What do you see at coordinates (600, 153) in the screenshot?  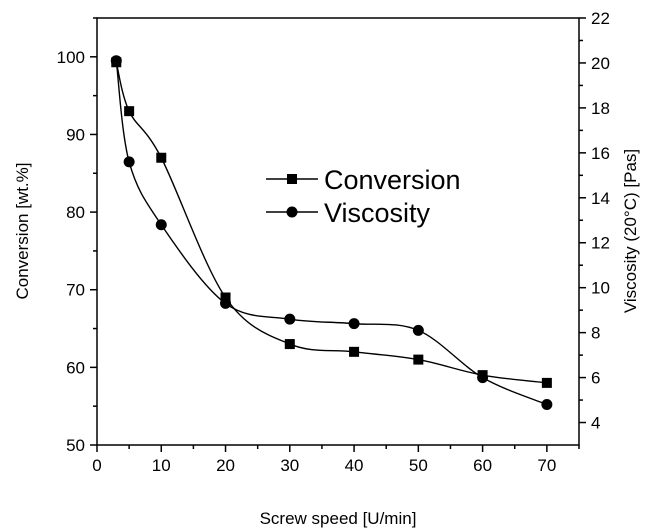 I see `y2-tick-label: 16` at bounding box center [600, 153].